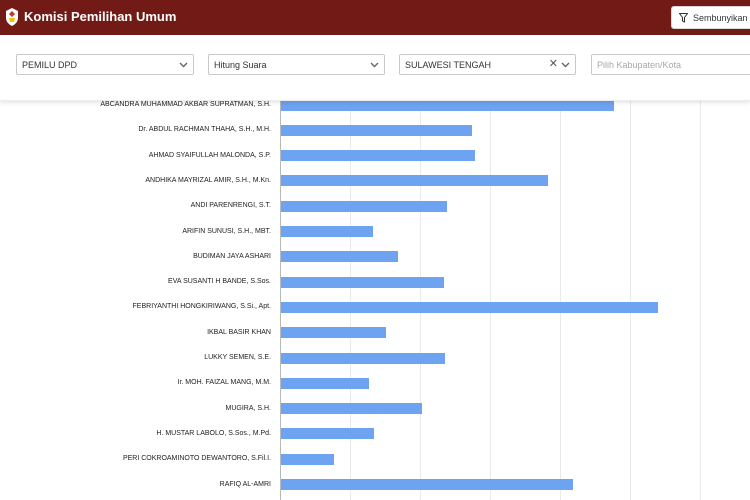 This screenshot has height=500, width=750. What do you see at coordinates (105, 64) in the screenshot?
I see `election-select: PEMILU DPD` at bounding box center [105, 64].